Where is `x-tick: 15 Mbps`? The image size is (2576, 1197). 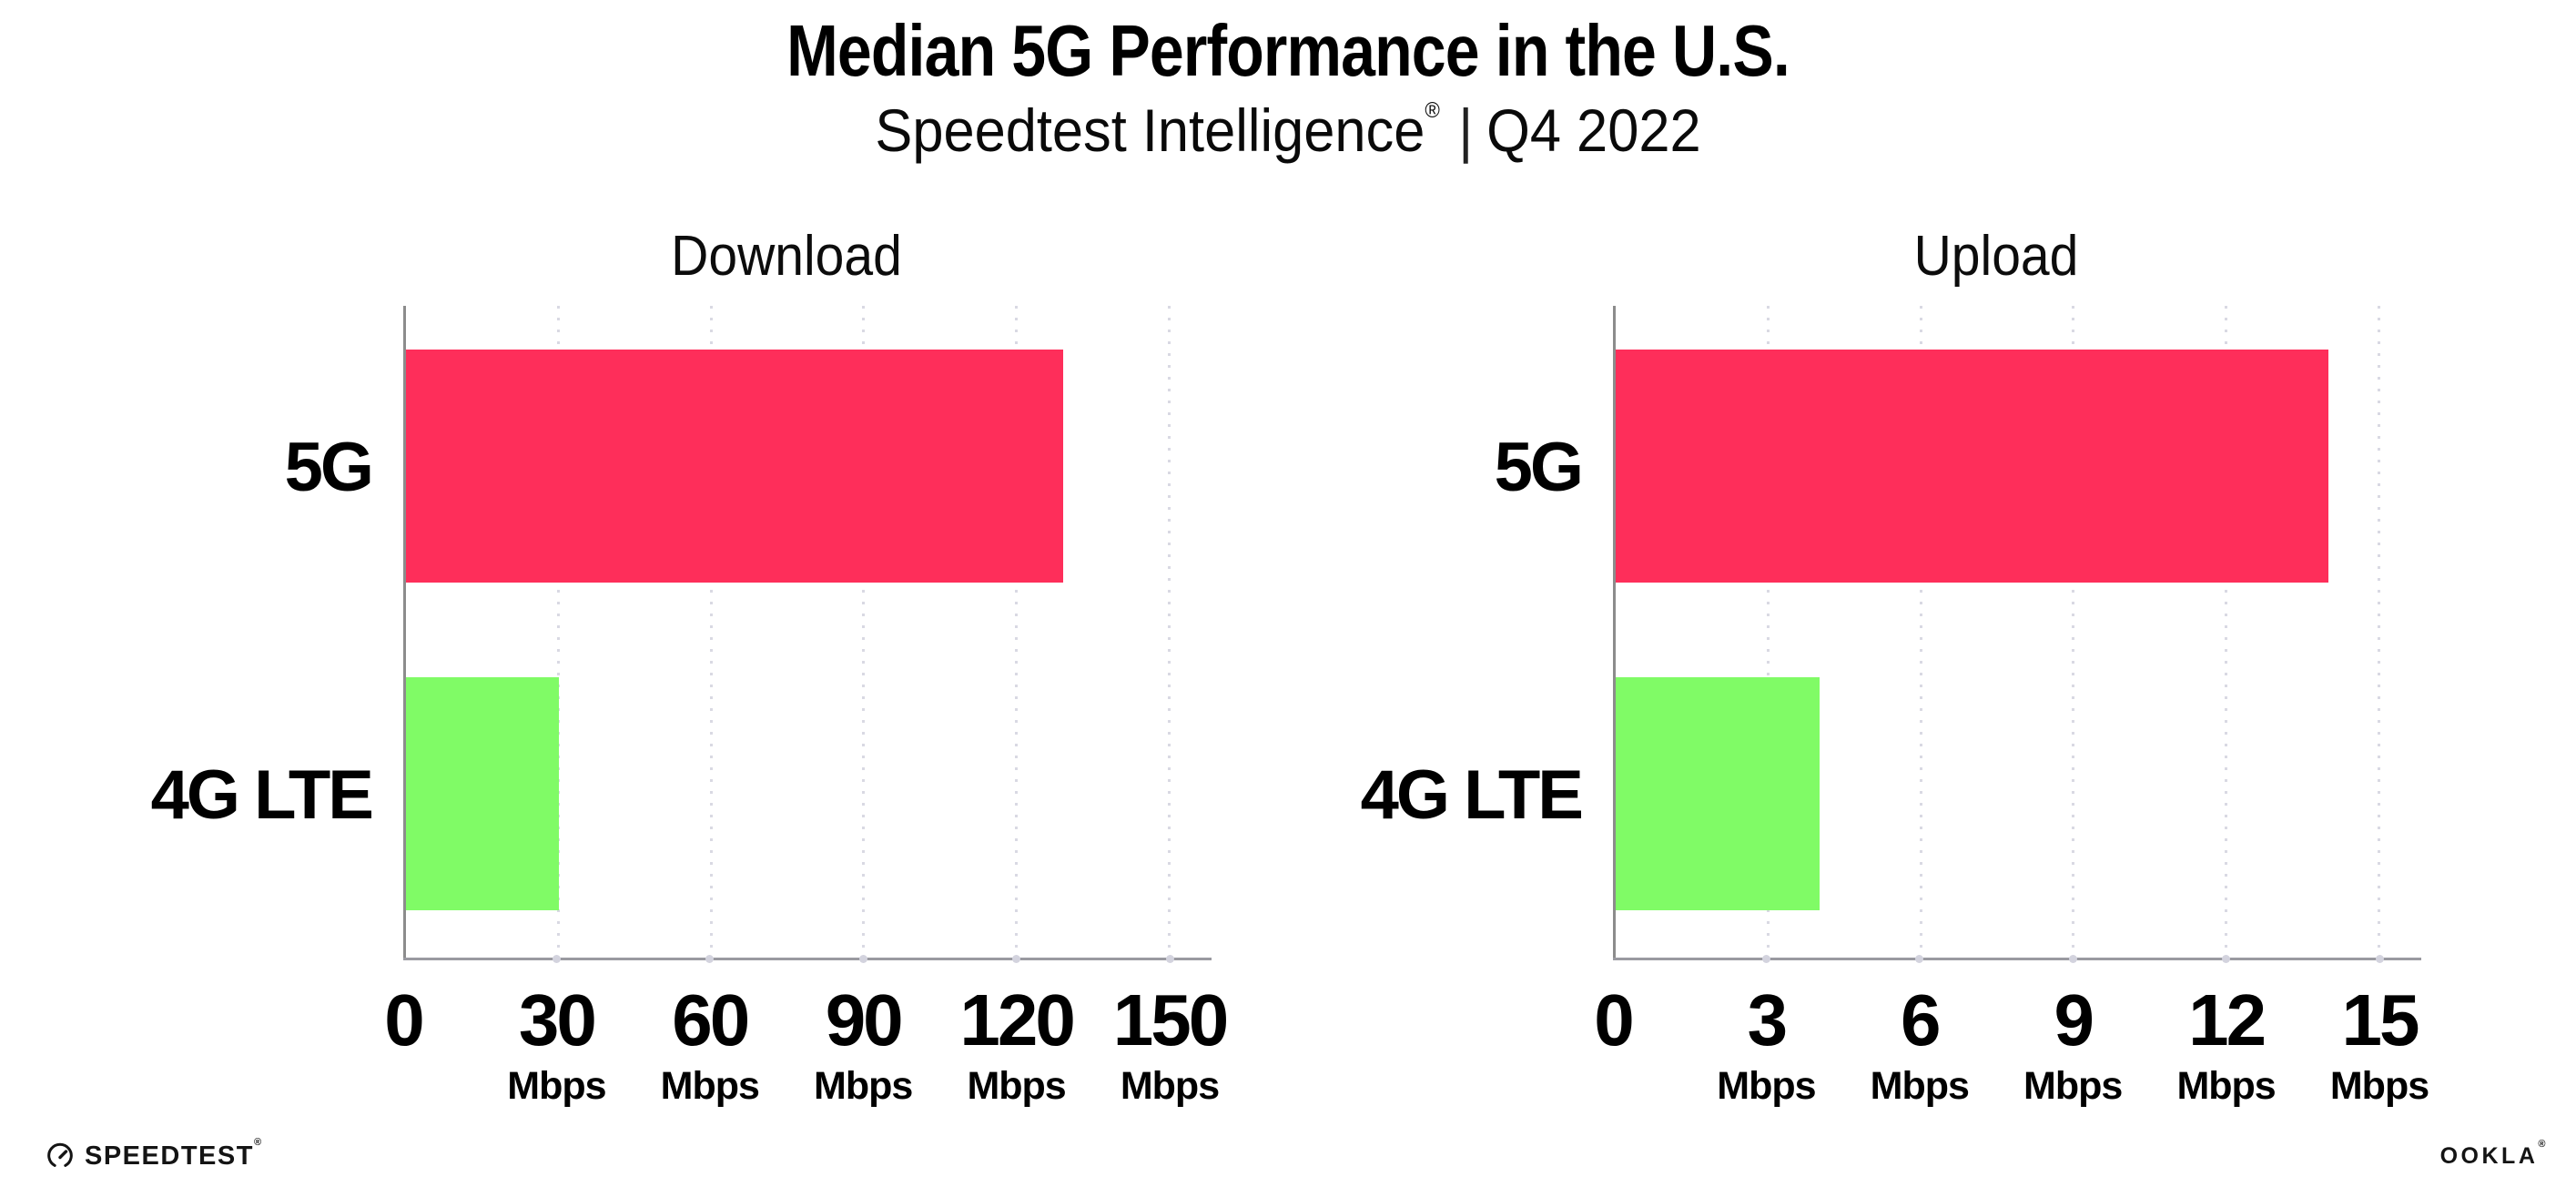
x-tick: 15 Mbps is located at coordinates (2379, 1045).